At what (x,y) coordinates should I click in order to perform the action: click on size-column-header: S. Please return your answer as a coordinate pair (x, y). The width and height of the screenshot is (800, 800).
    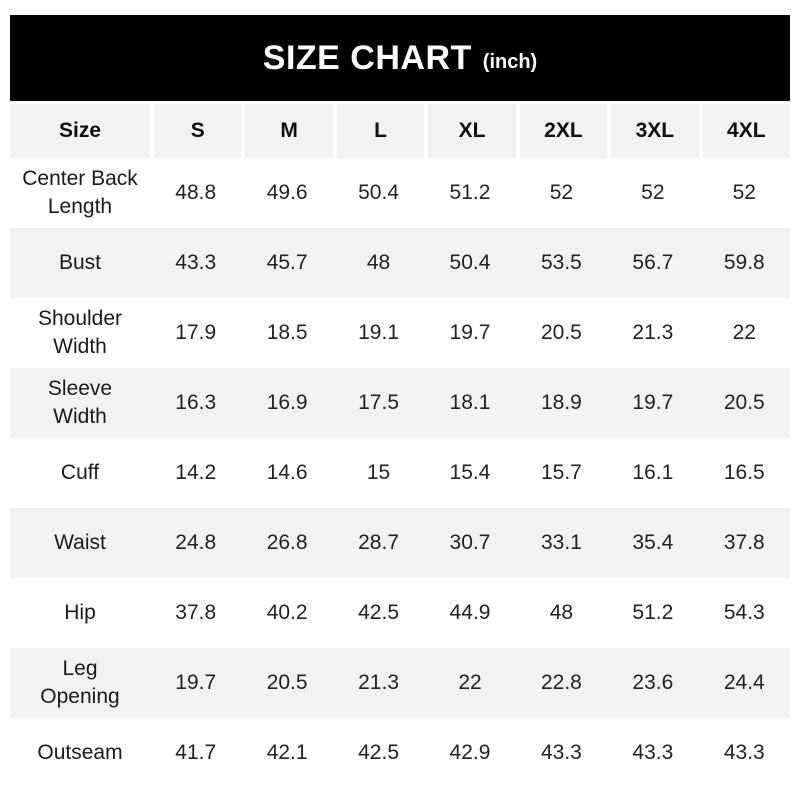
    Looking at the image, I should click on (196, 131).